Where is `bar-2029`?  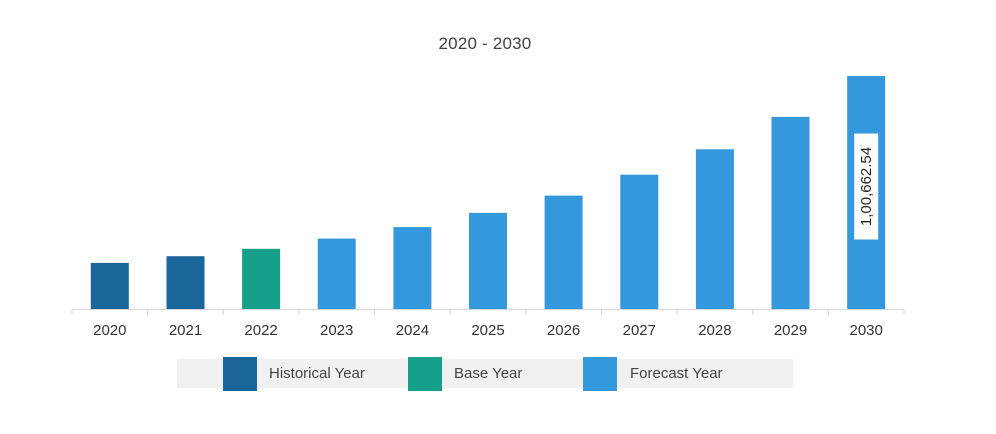 bar-2029 is located at coordinates (790, 213).